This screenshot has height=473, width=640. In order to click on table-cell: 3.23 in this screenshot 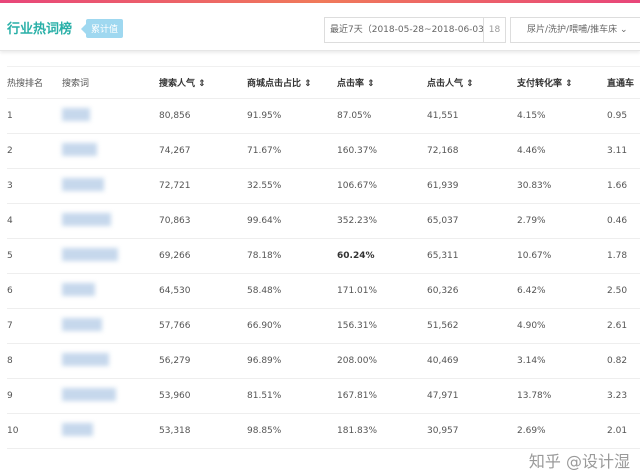, I will do `click(623, 396)`.